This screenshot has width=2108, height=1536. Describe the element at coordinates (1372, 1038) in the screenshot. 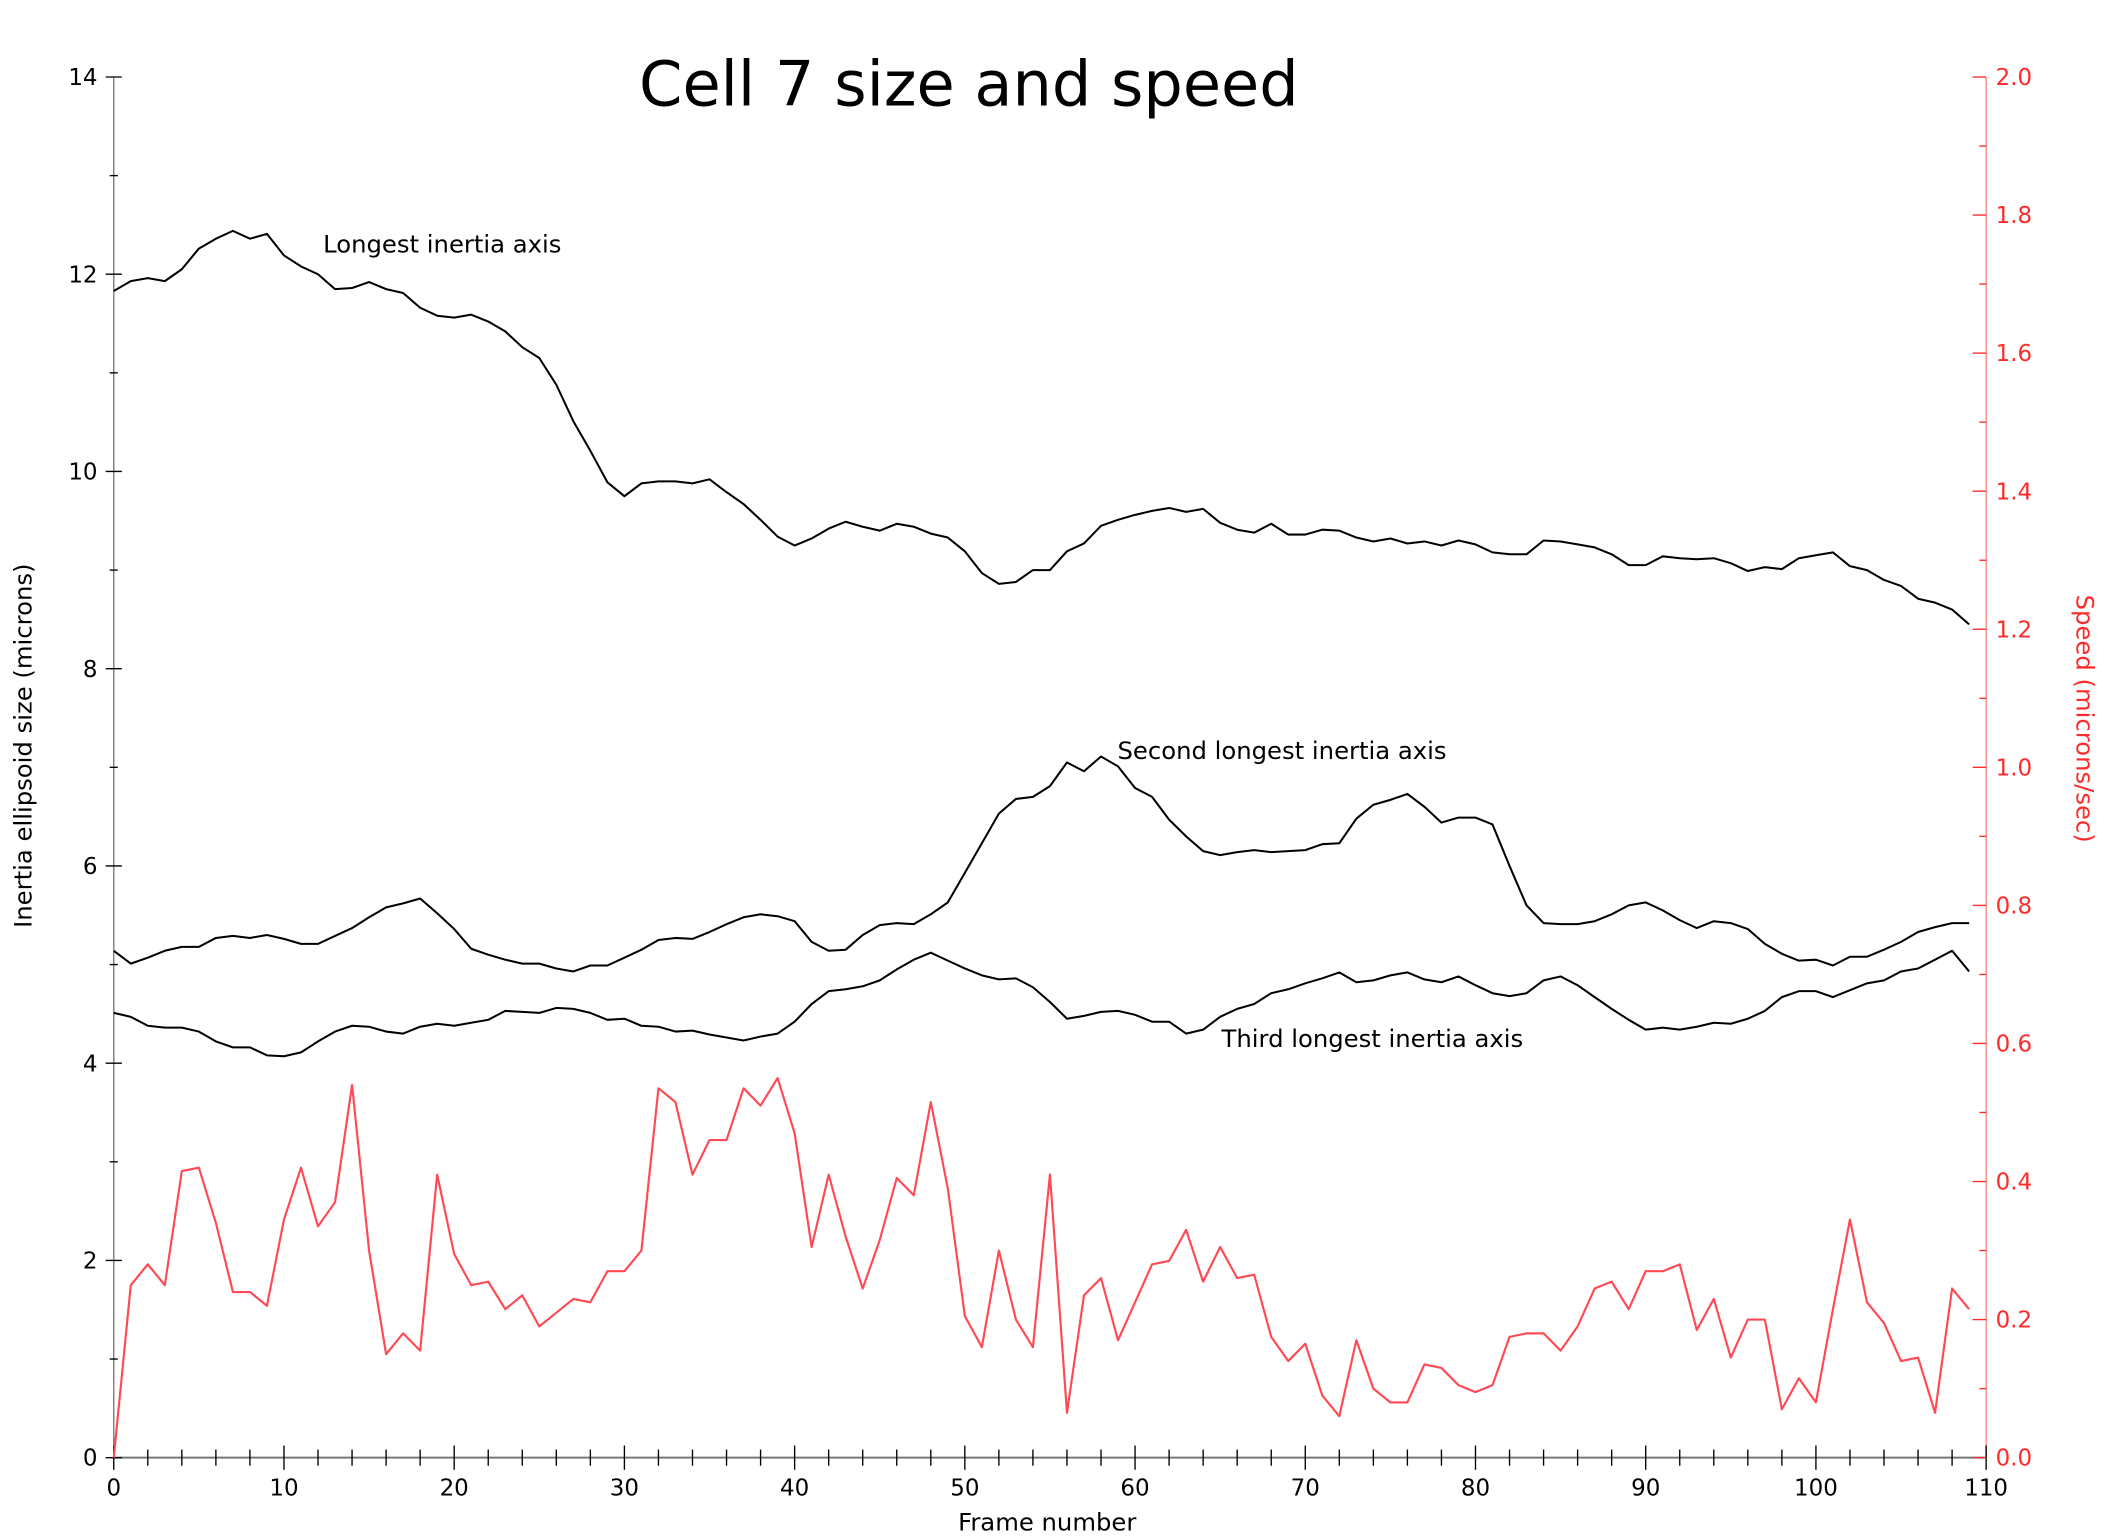

I see `annotation-third: Third longest inertia axis` at that location.